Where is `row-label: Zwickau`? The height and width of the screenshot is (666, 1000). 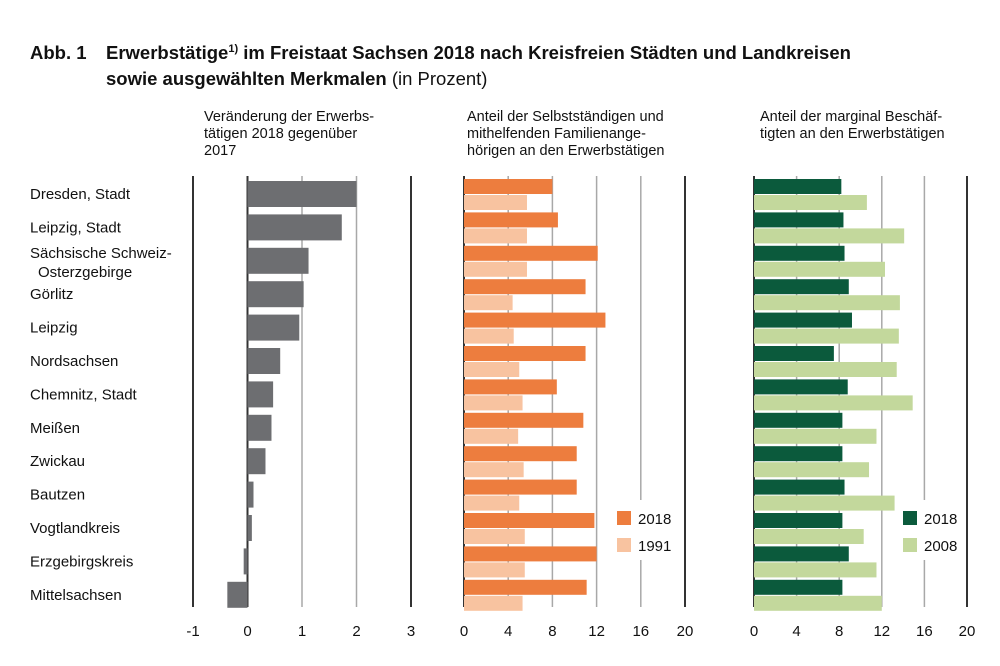 row-label: Zwickau is located at coordinates (57, 461).